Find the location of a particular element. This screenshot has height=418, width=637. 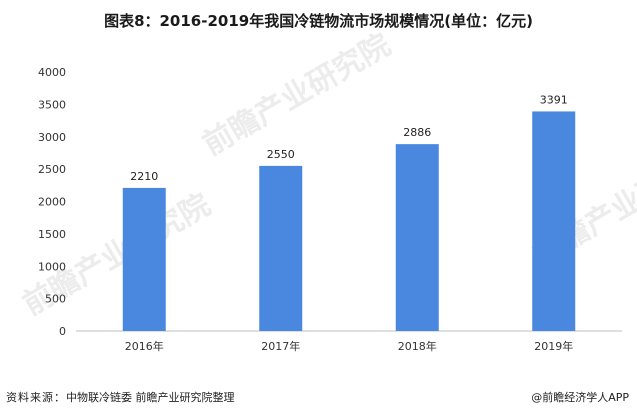

y-tick-label: 0 is located at coordinates (62, 331).